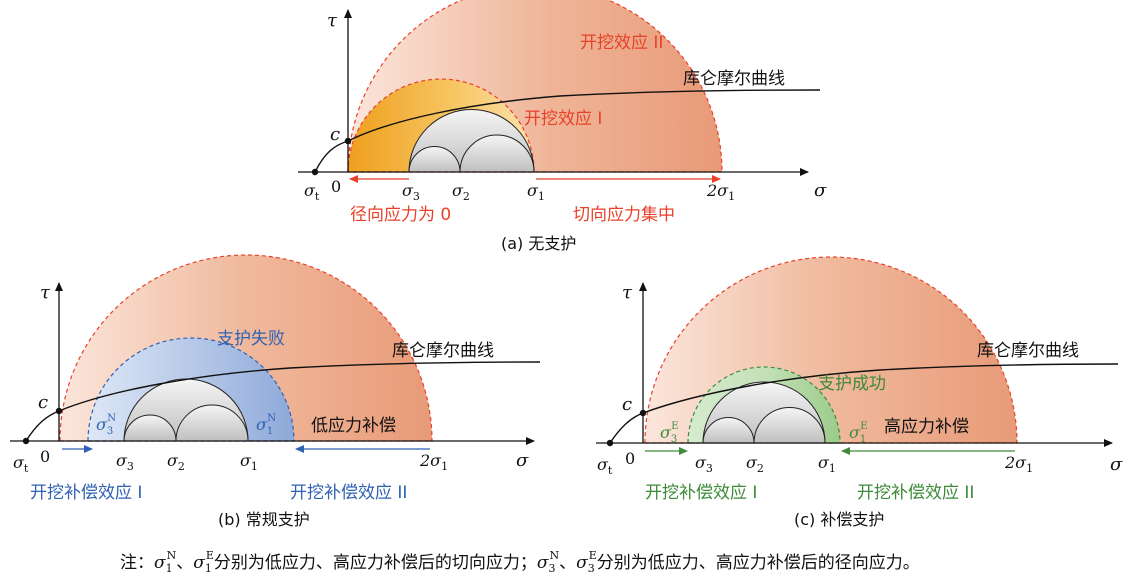 The width and height of the screenshot is (1126, 580). Describe the element at coordinates (538, 243) in the screenshot. I see `caption-a: (a) 无支护` at that location.